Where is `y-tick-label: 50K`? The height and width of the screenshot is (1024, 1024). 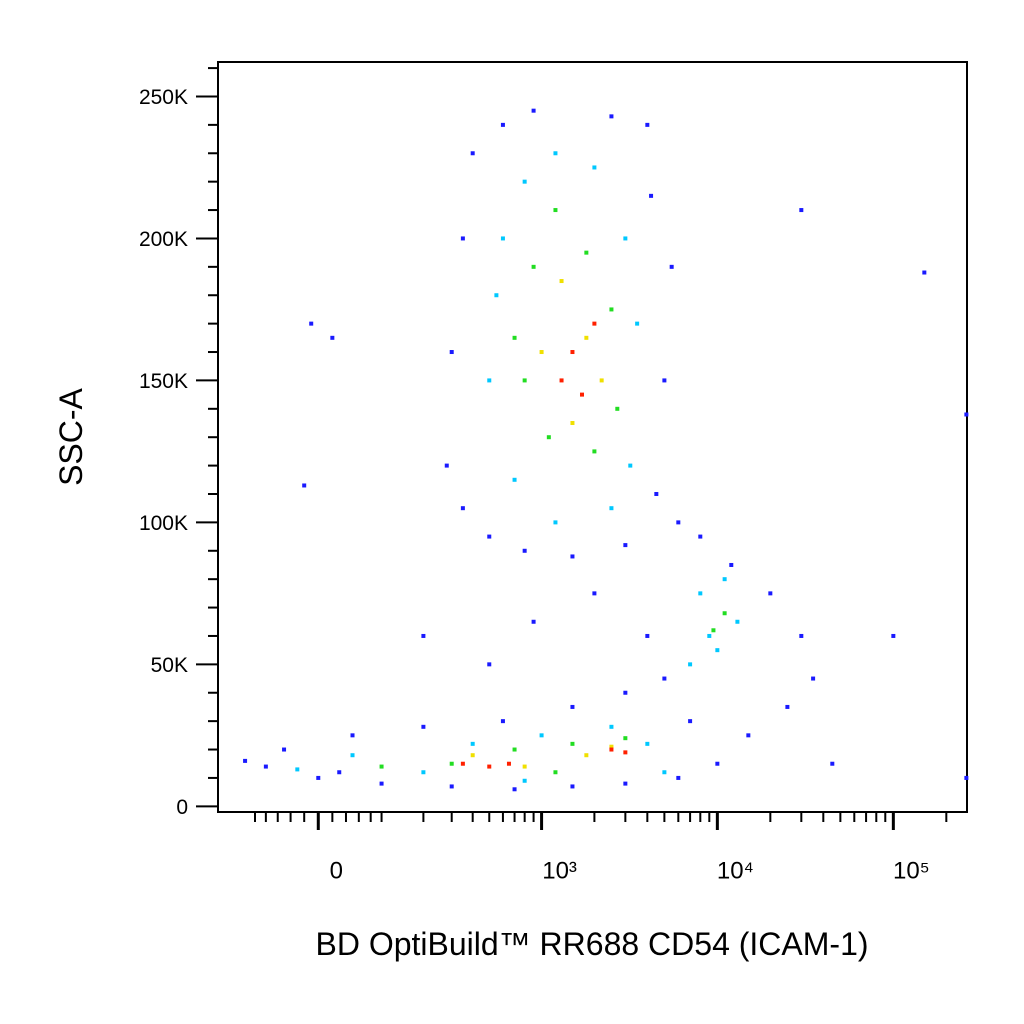 y-tick-label: 50K is located at coordinates (169, 665).